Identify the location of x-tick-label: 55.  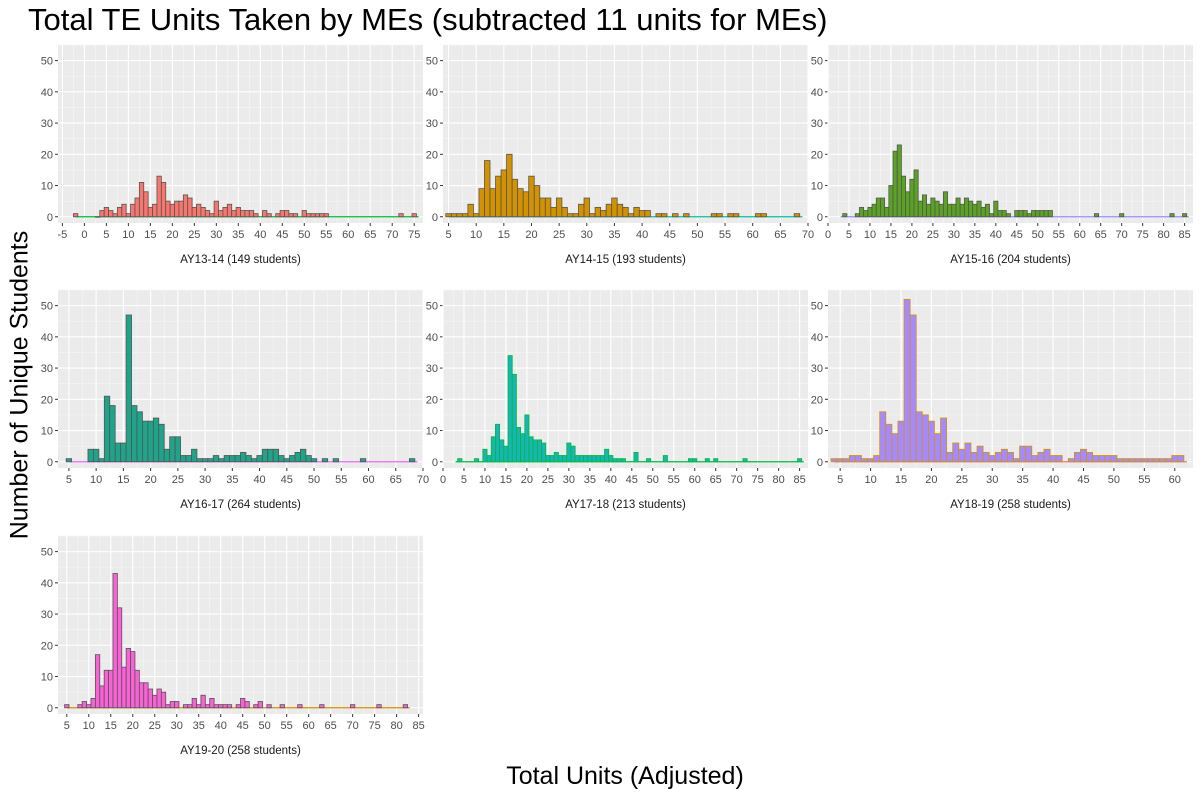
(1059, 235).